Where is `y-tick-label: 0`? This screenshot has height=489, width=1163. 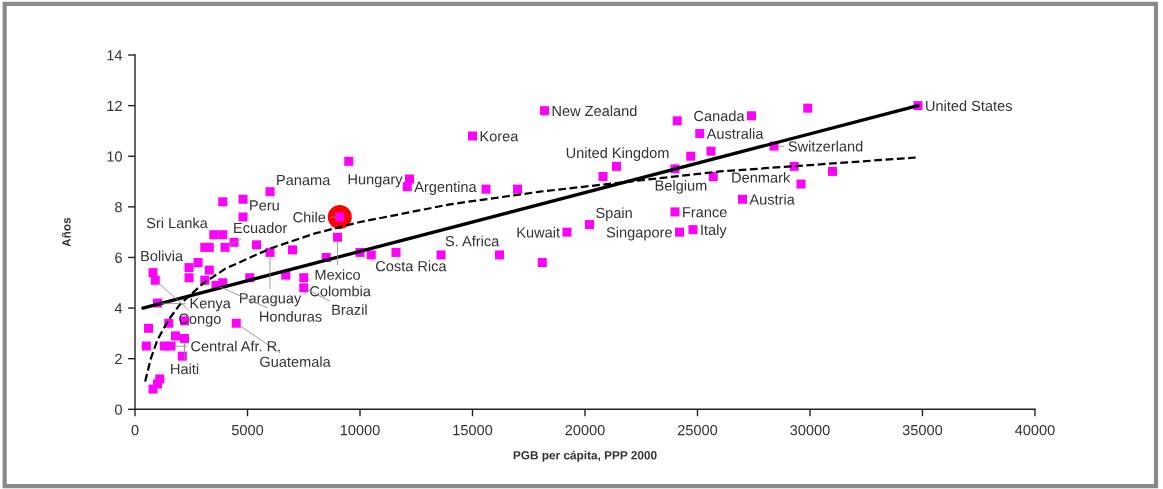 y-tick-label: 0 is located at coordinates (118, 409).